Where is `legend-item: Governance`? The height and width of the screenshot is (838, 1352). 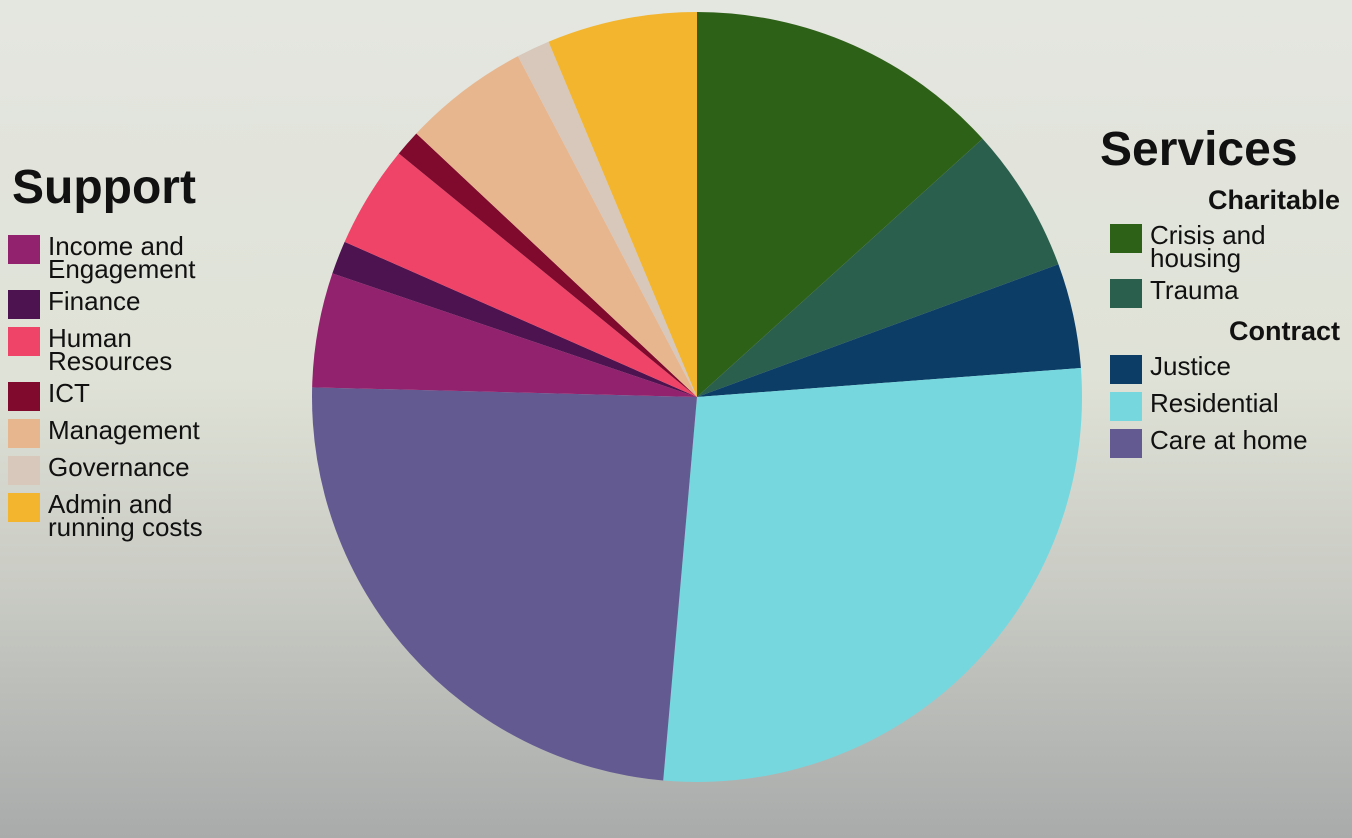
legend-item: Governance is located at coordinates (168, 468).